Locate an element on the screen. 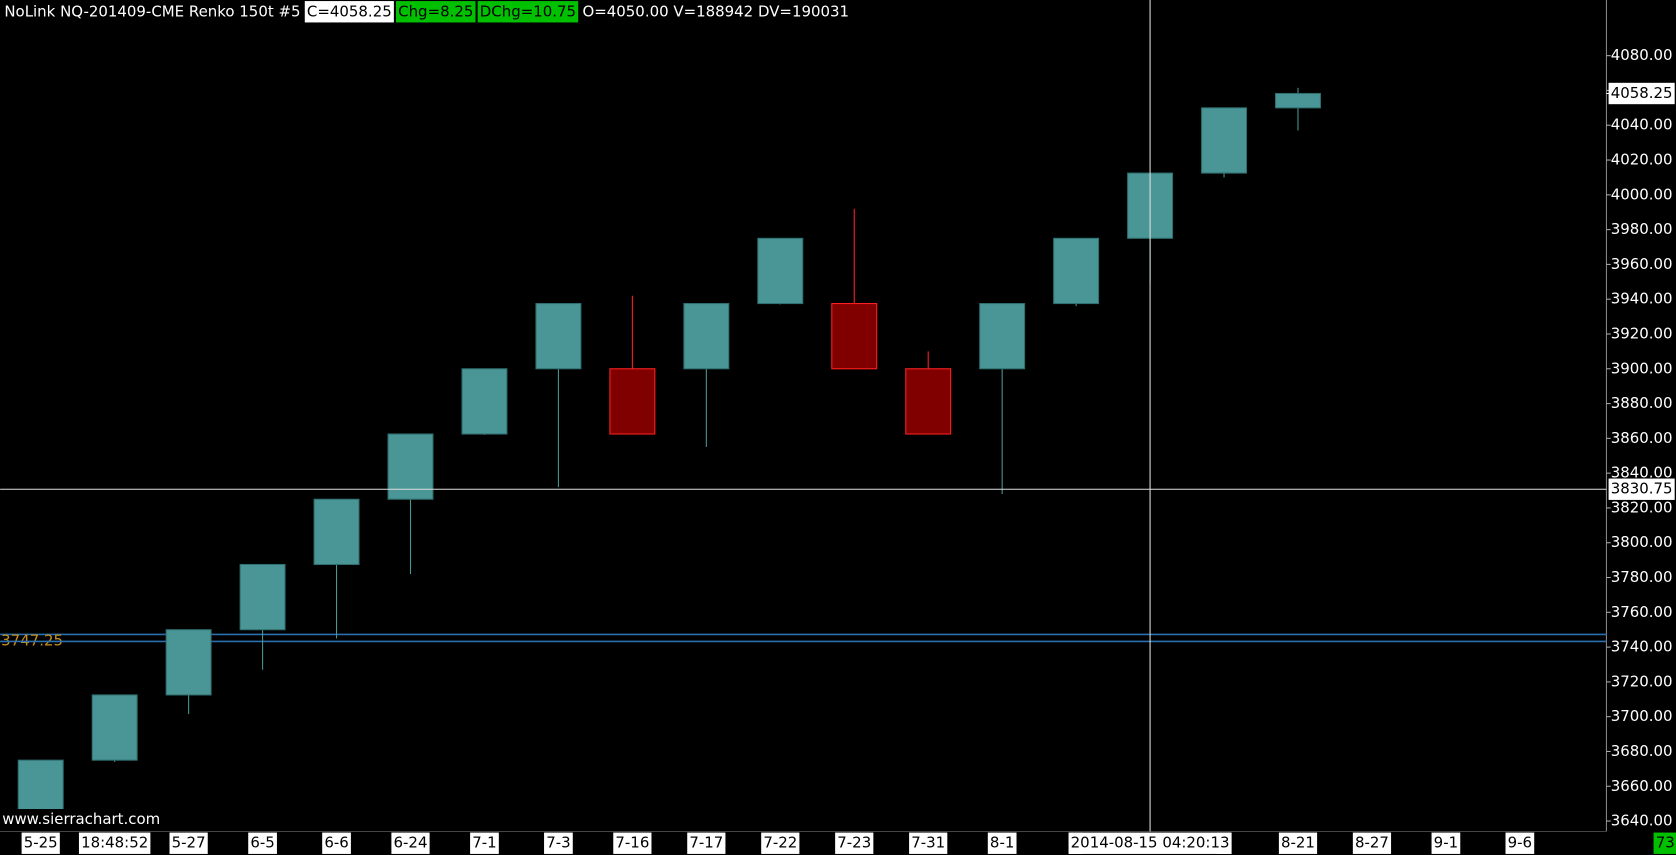  last-price-label: 4058.25 is located at coordinates (1642, 93).